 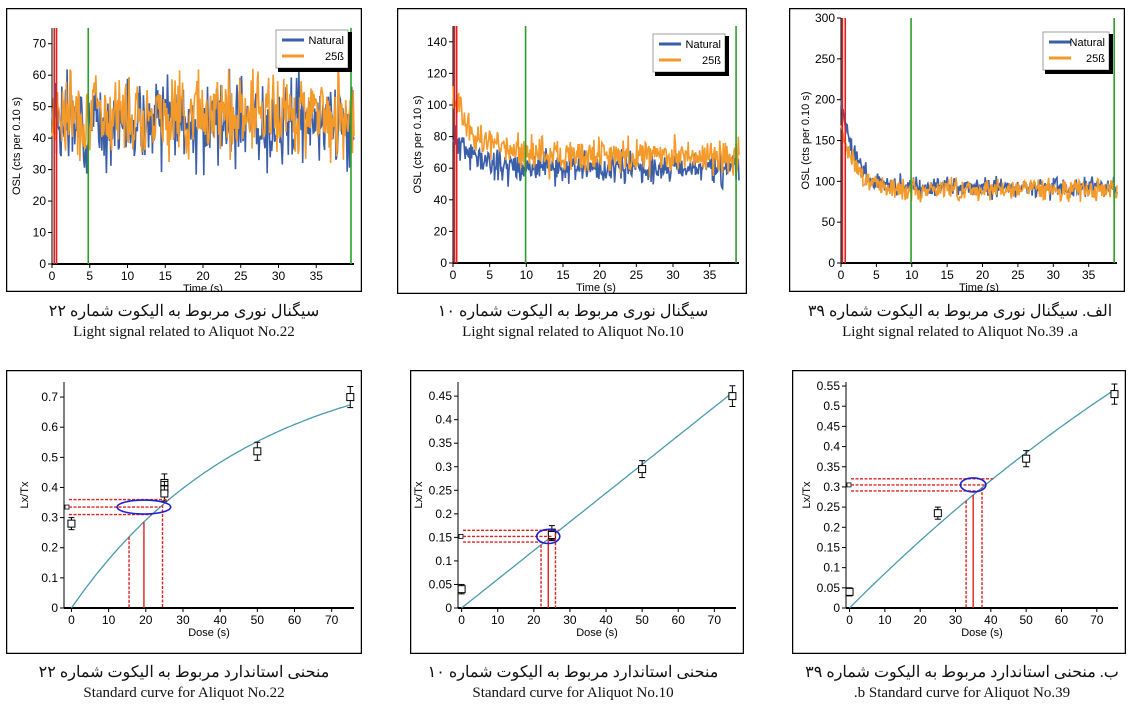 I want to click on caption-fa: منحنی استاندارد مربوط به الیکوت شماره ۲۲, so click(x=184, y=672).